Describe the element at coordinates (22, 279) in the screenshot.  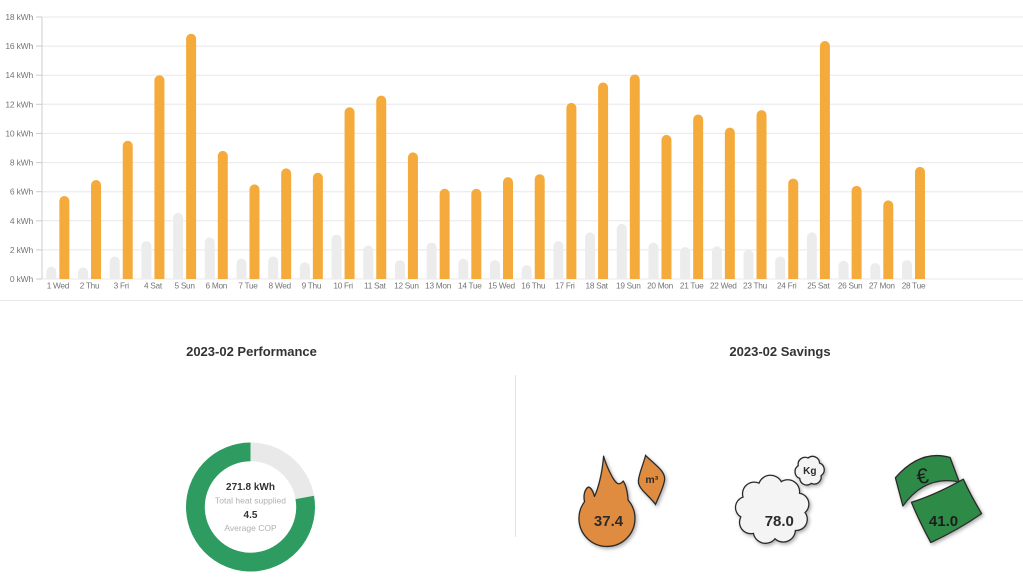
I see `svg-text: 0 kWh` at that location.